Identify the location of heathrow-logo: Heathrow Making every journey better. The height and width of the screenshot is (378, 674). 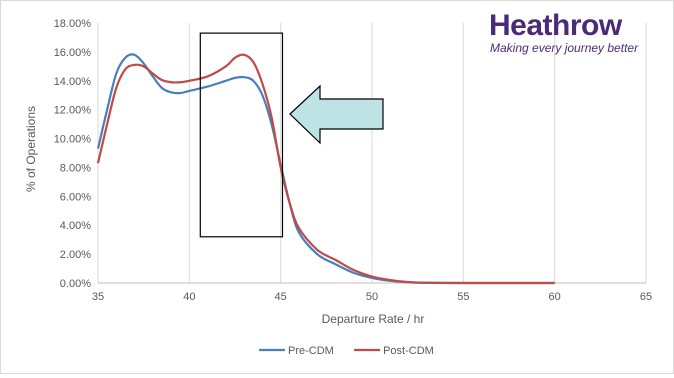
(564, 32).